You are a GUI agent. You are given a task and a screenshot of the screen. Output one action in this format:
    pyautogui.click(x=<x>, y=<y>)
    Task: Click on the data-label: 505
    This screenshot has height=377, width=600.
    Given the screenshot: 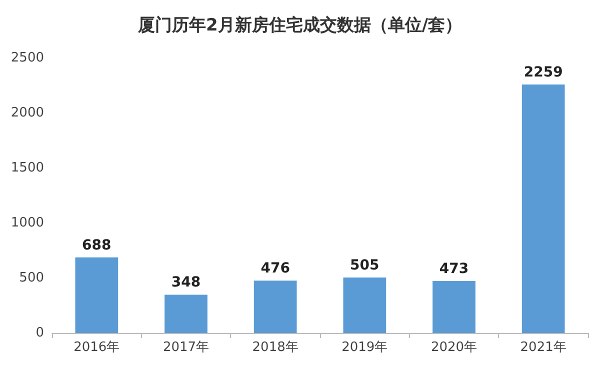 What is the action you would take?
    pyautogui.click(x=365, y=265)
    